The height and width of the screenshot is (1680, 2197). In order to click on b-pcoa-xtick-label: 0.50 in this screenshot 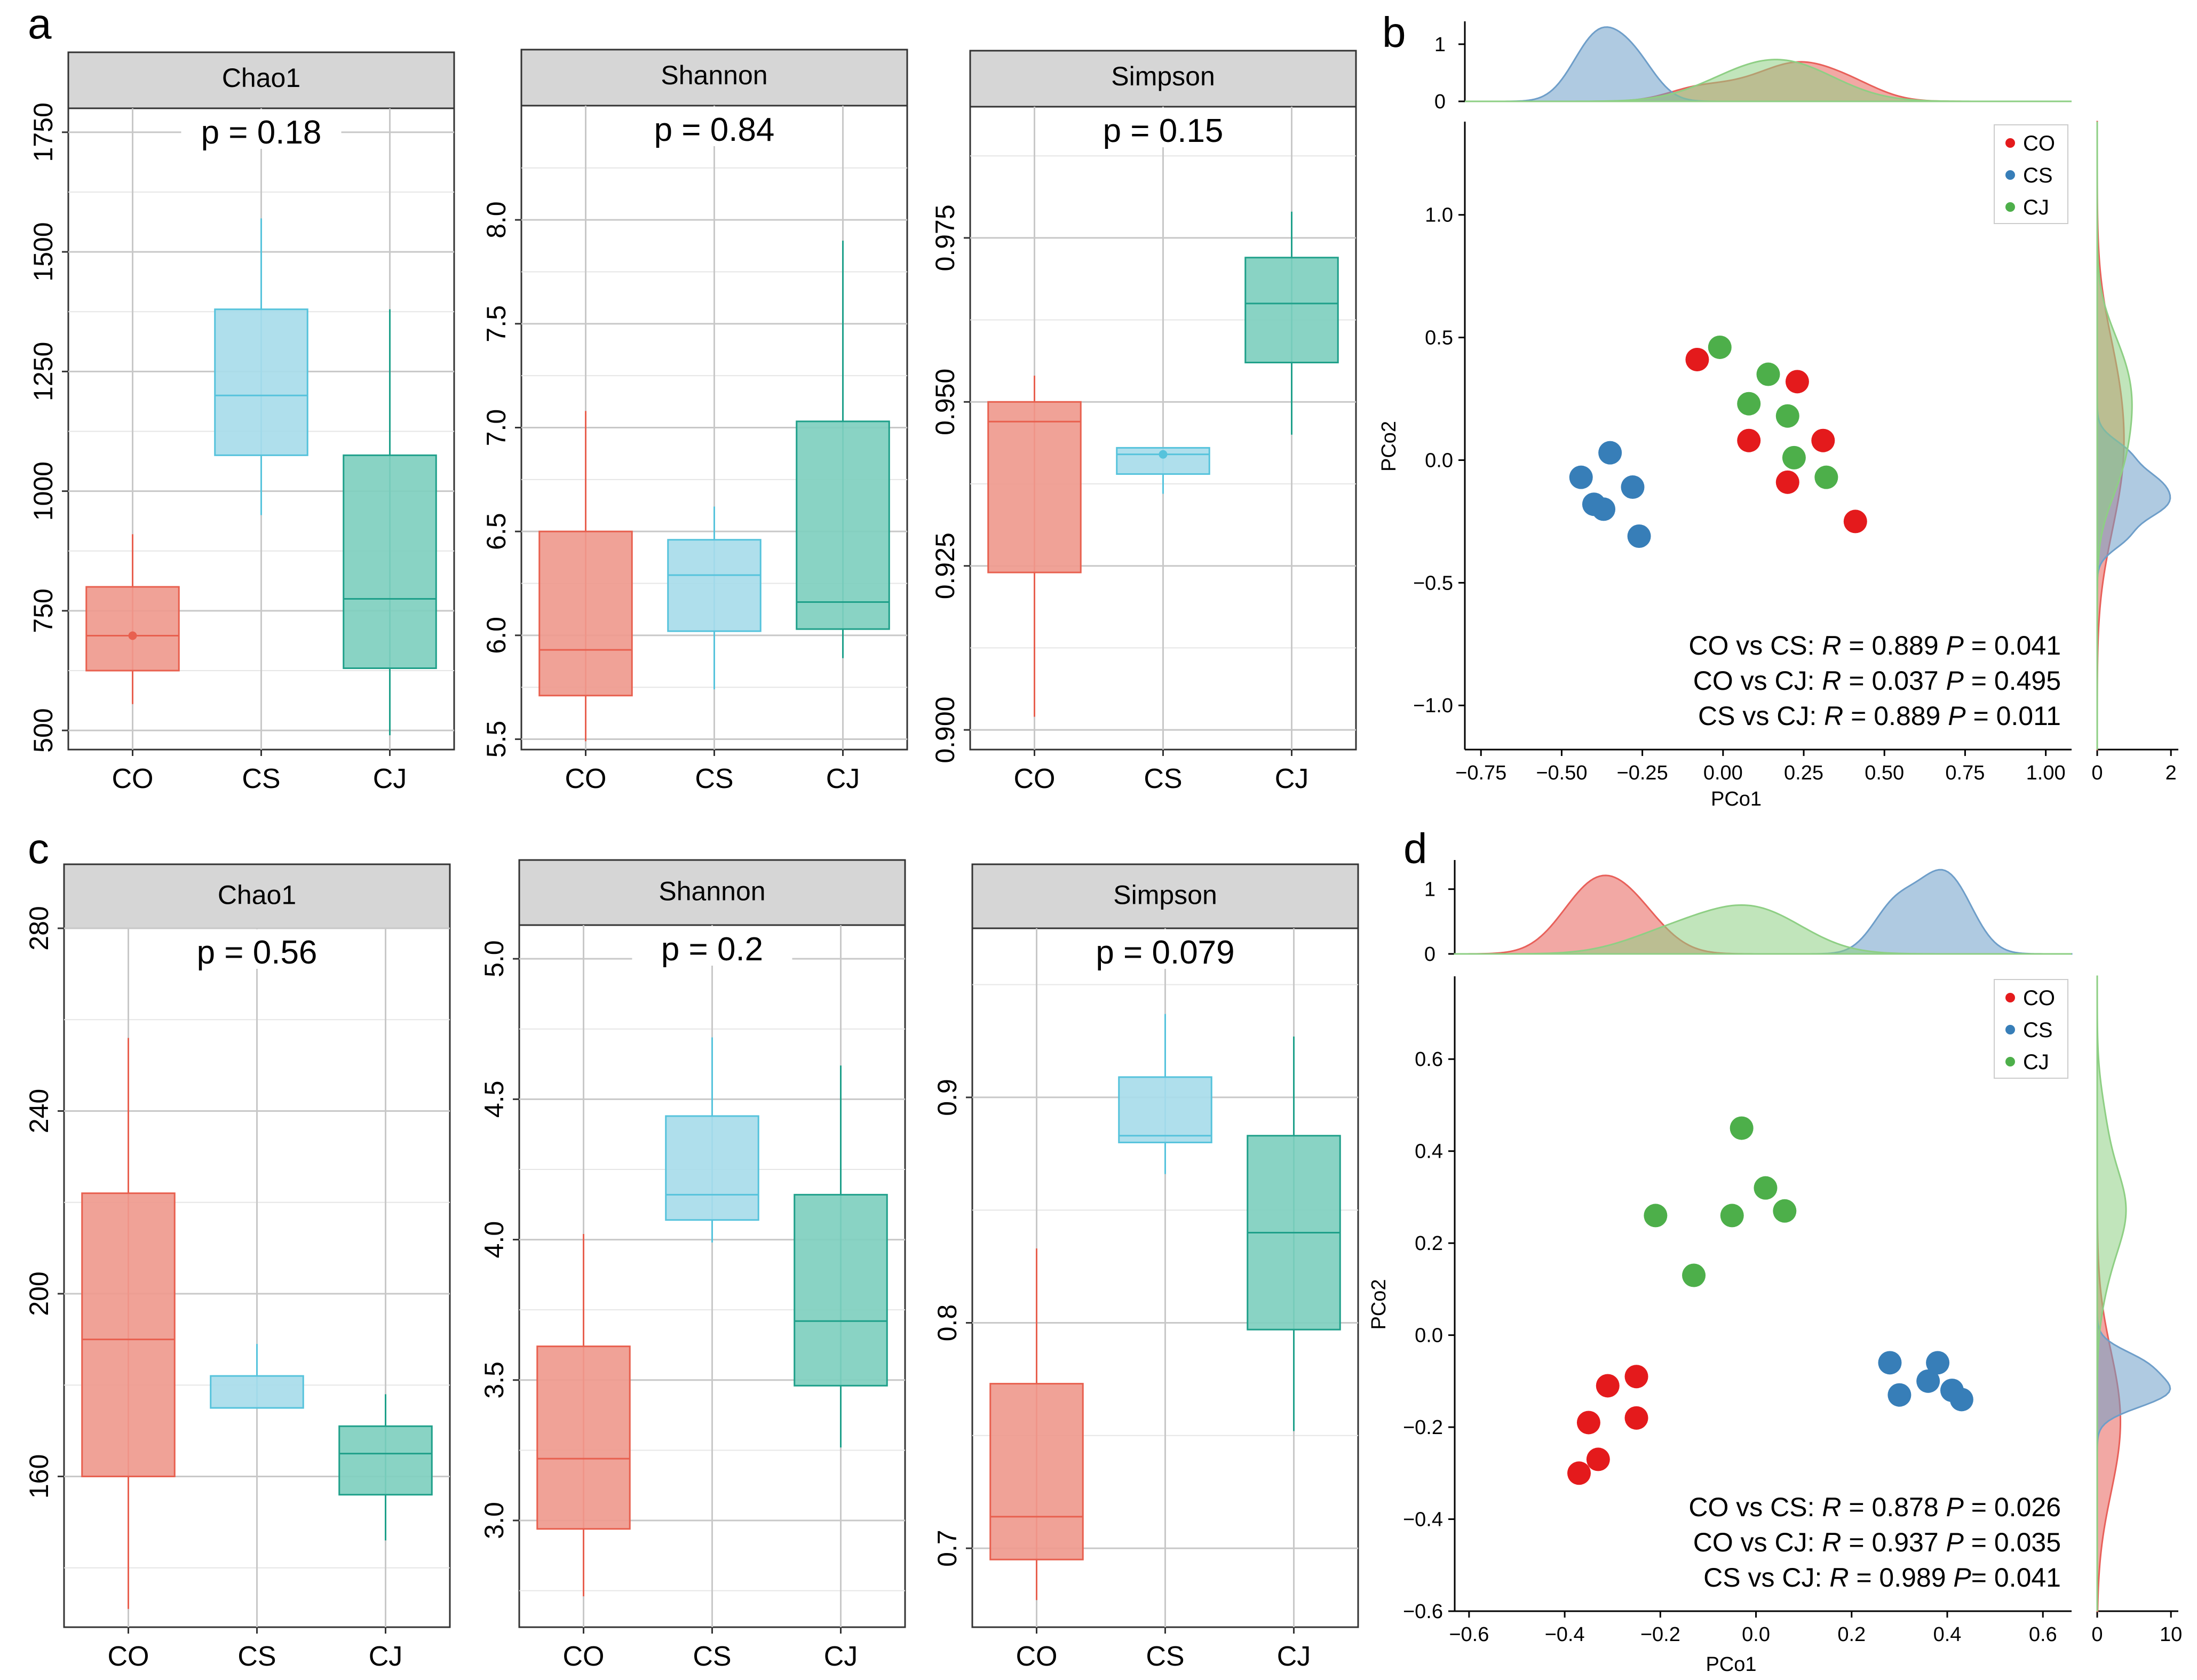, I will do `click(1884, 773)`.